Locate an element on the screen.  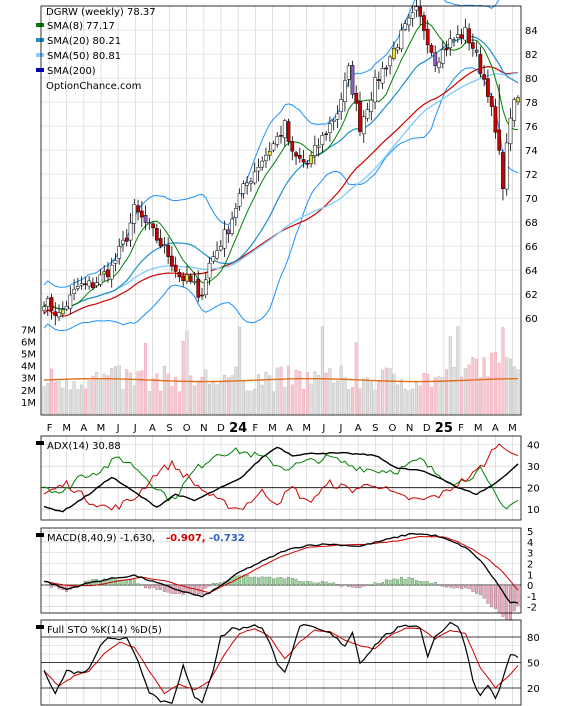
x-tick-label: N is located at coordinates (409, 428).